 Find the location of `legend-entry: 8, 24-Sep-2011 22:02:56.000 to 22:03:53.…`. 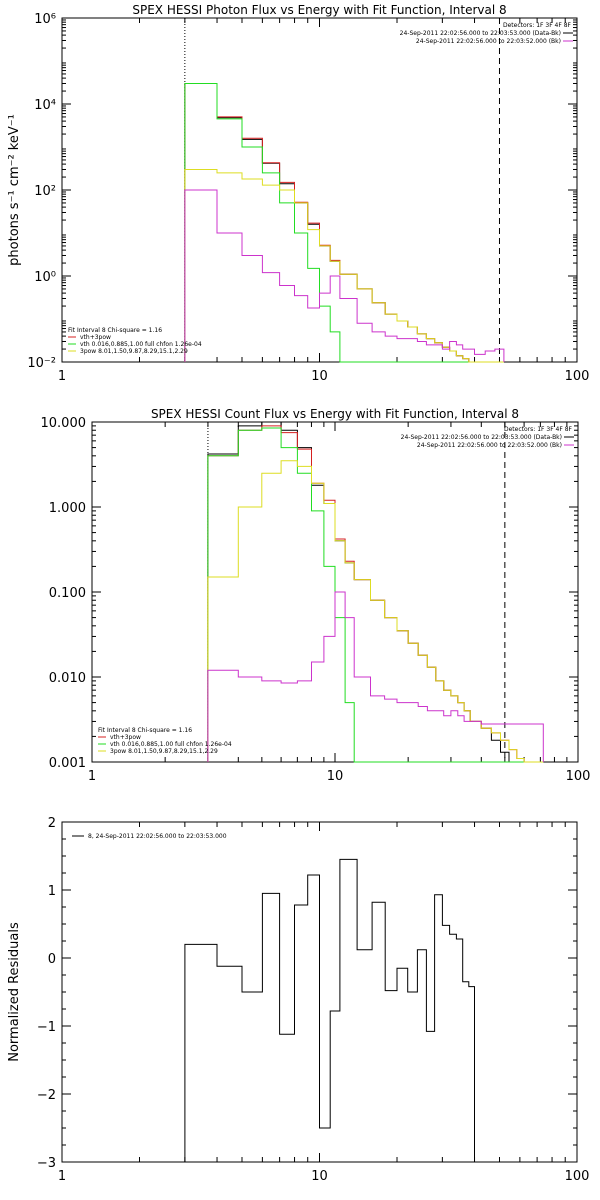

legend-entry: 8, 24-Sep-2011 22:02:56.000 to 22:03:53.… is located at coordinates (157, 836).